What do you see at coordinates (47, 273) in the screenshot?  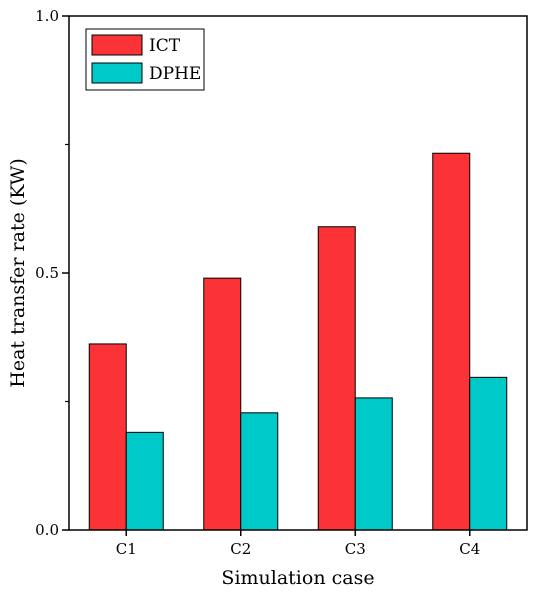 I see `y-tick-label-0.5: 0.5` at bounding box center [47, 273].